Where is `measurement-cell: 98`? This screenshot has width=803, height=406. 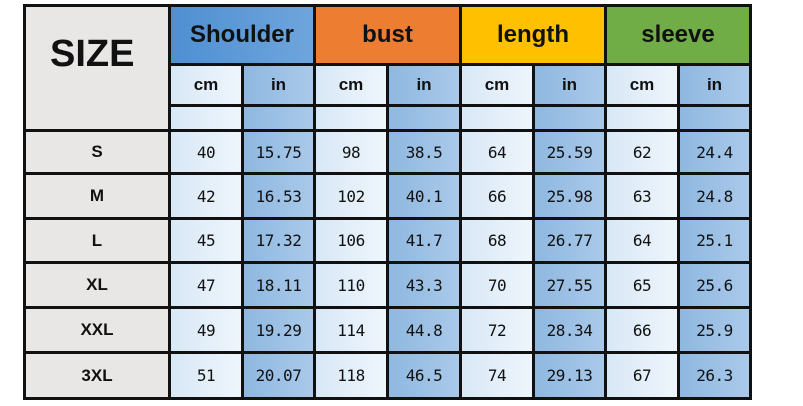 measurement-cell: 98 is located at coordinates (351, 152).